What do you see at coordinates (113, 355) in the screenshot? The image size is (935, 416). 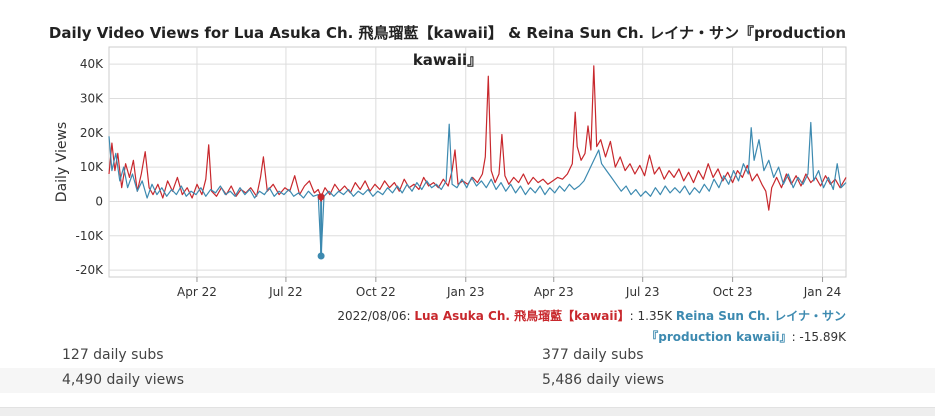 I see `daily-subs-a: 127 daily subs` at bounding box center [113, 355].